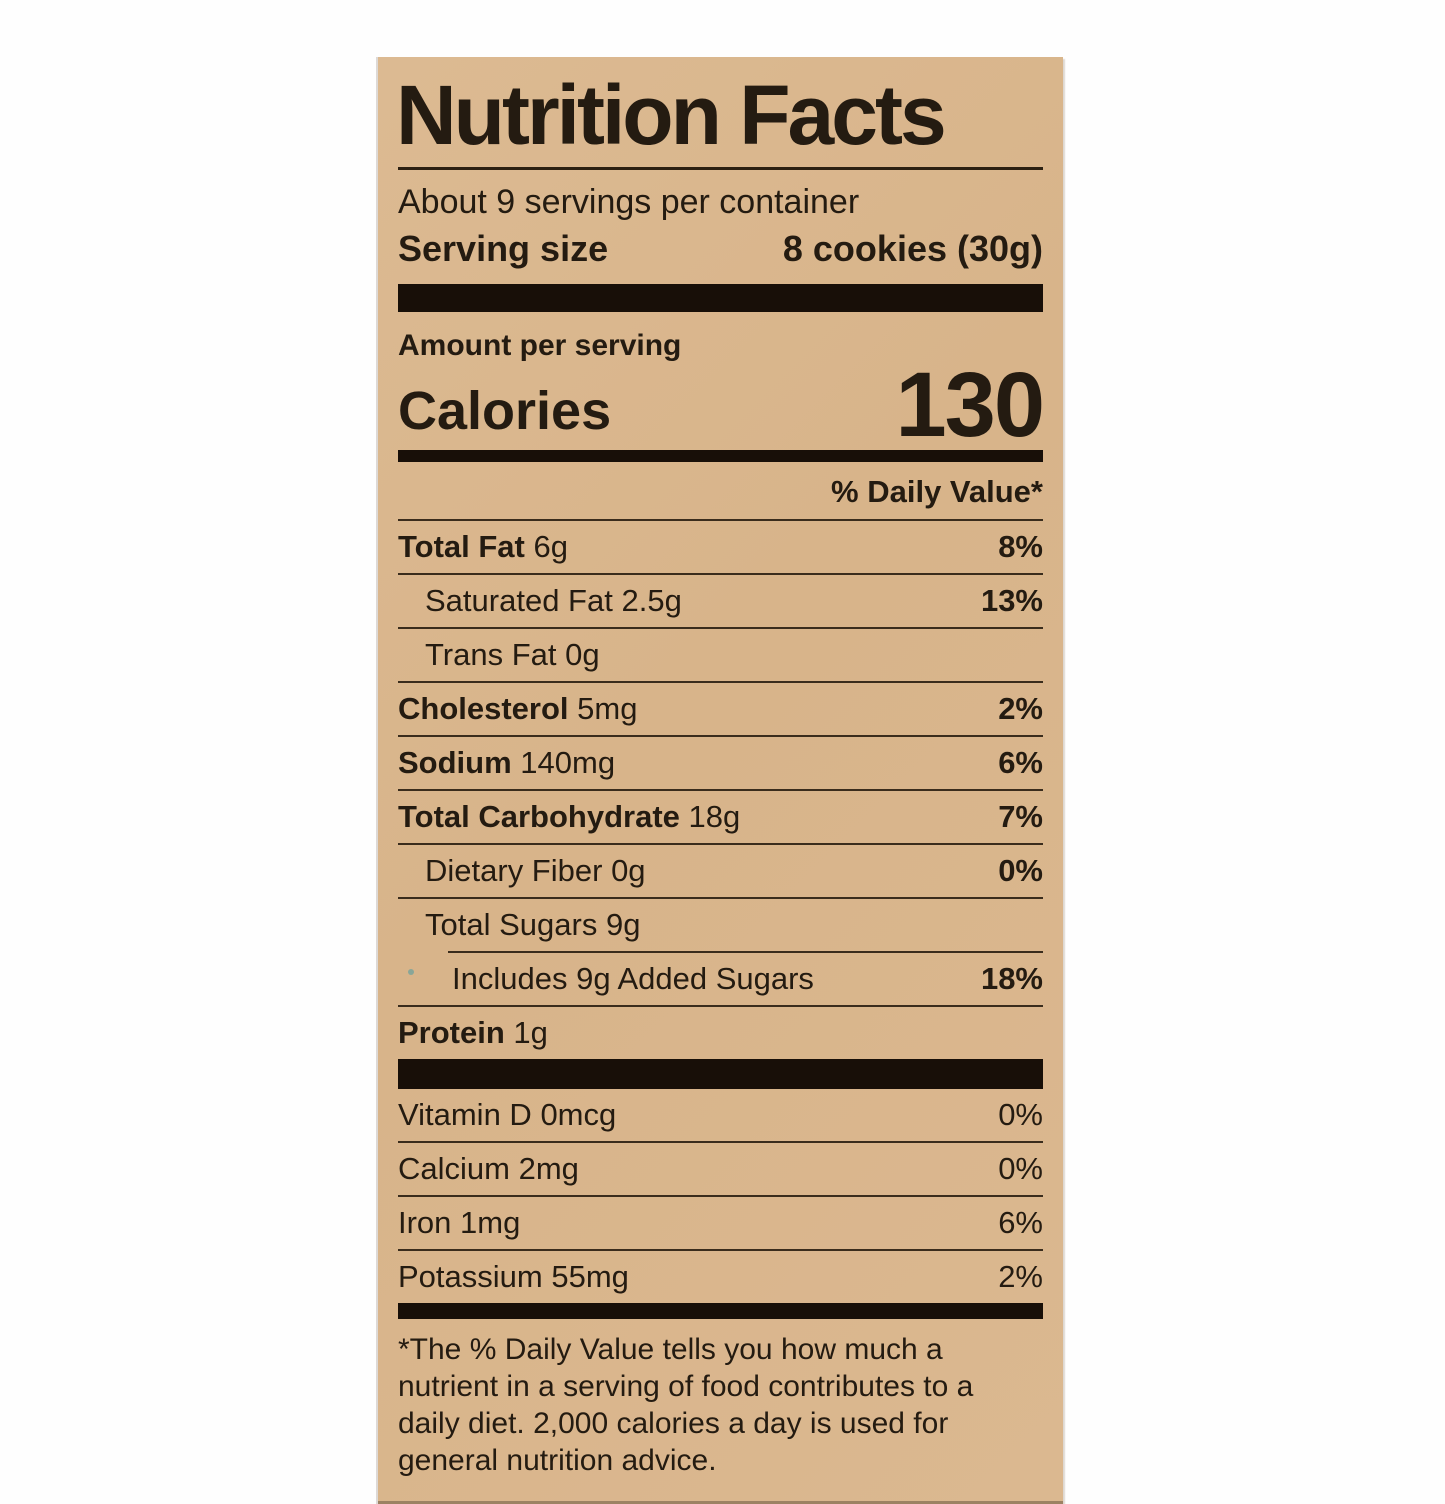  What do you see at coordinates (607, 708) in the screenshot?
I see `nutrient-amount: 5mg` at bounding box center [607, 708].